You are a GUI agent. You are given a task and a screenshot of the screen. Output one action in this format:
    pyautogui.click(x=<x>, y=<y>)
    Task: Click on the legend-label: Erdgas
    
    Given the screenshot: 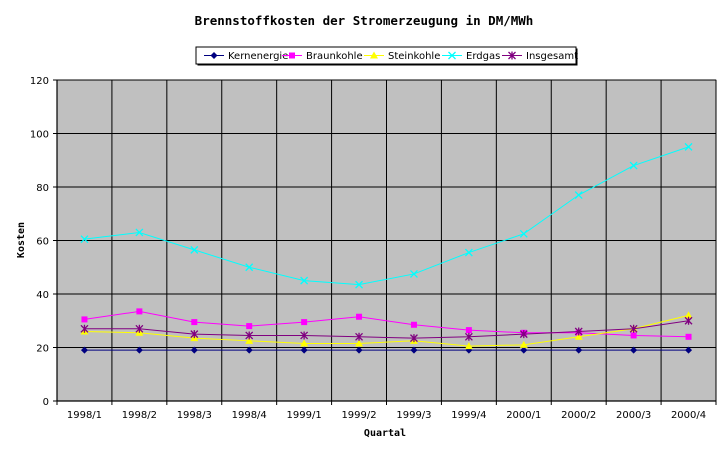 What is the action you would take?
    pyautogui.click(x=483, y=56)
    